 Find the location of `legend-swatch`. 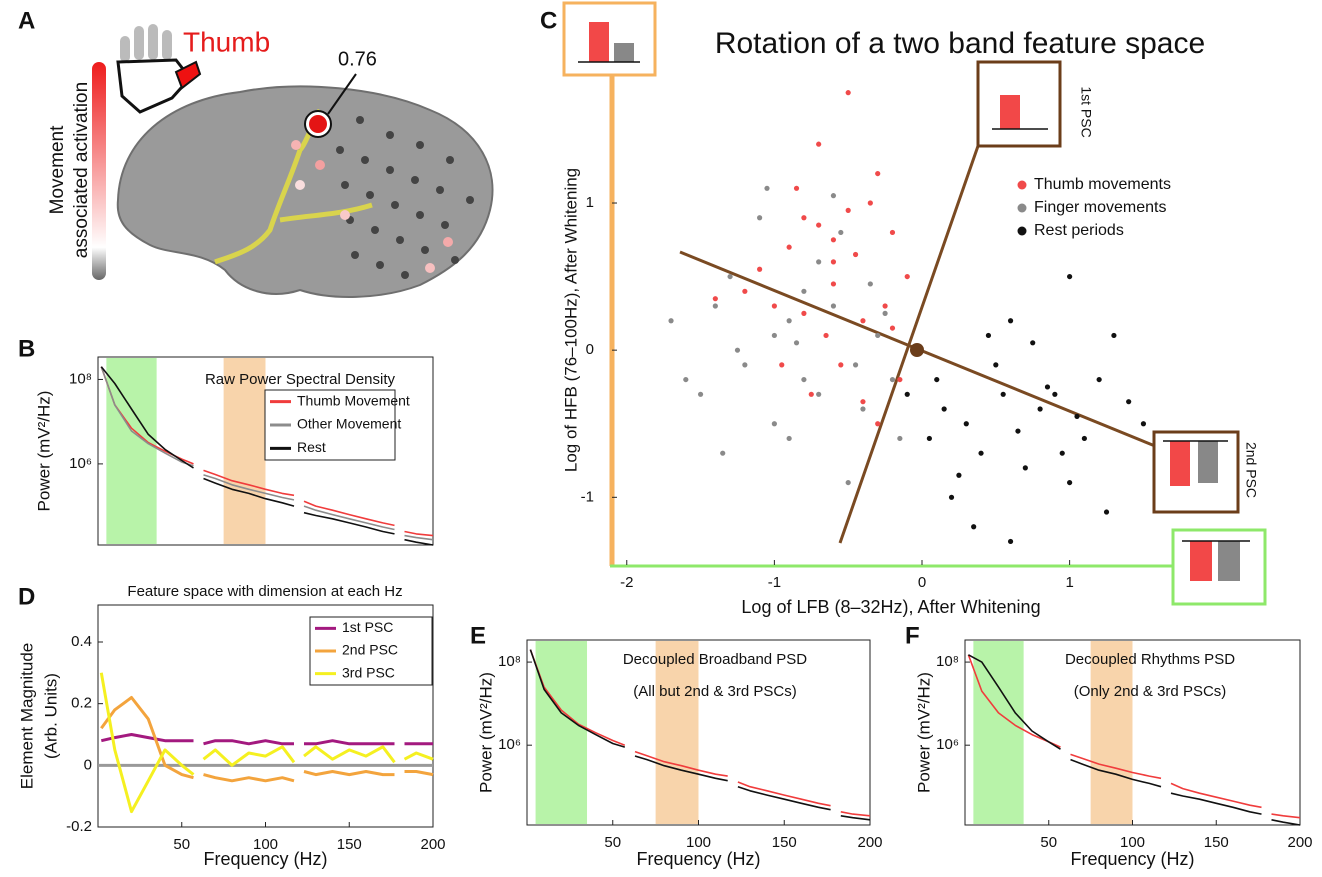

legend-swatch is located at coordinates (1022, 185).